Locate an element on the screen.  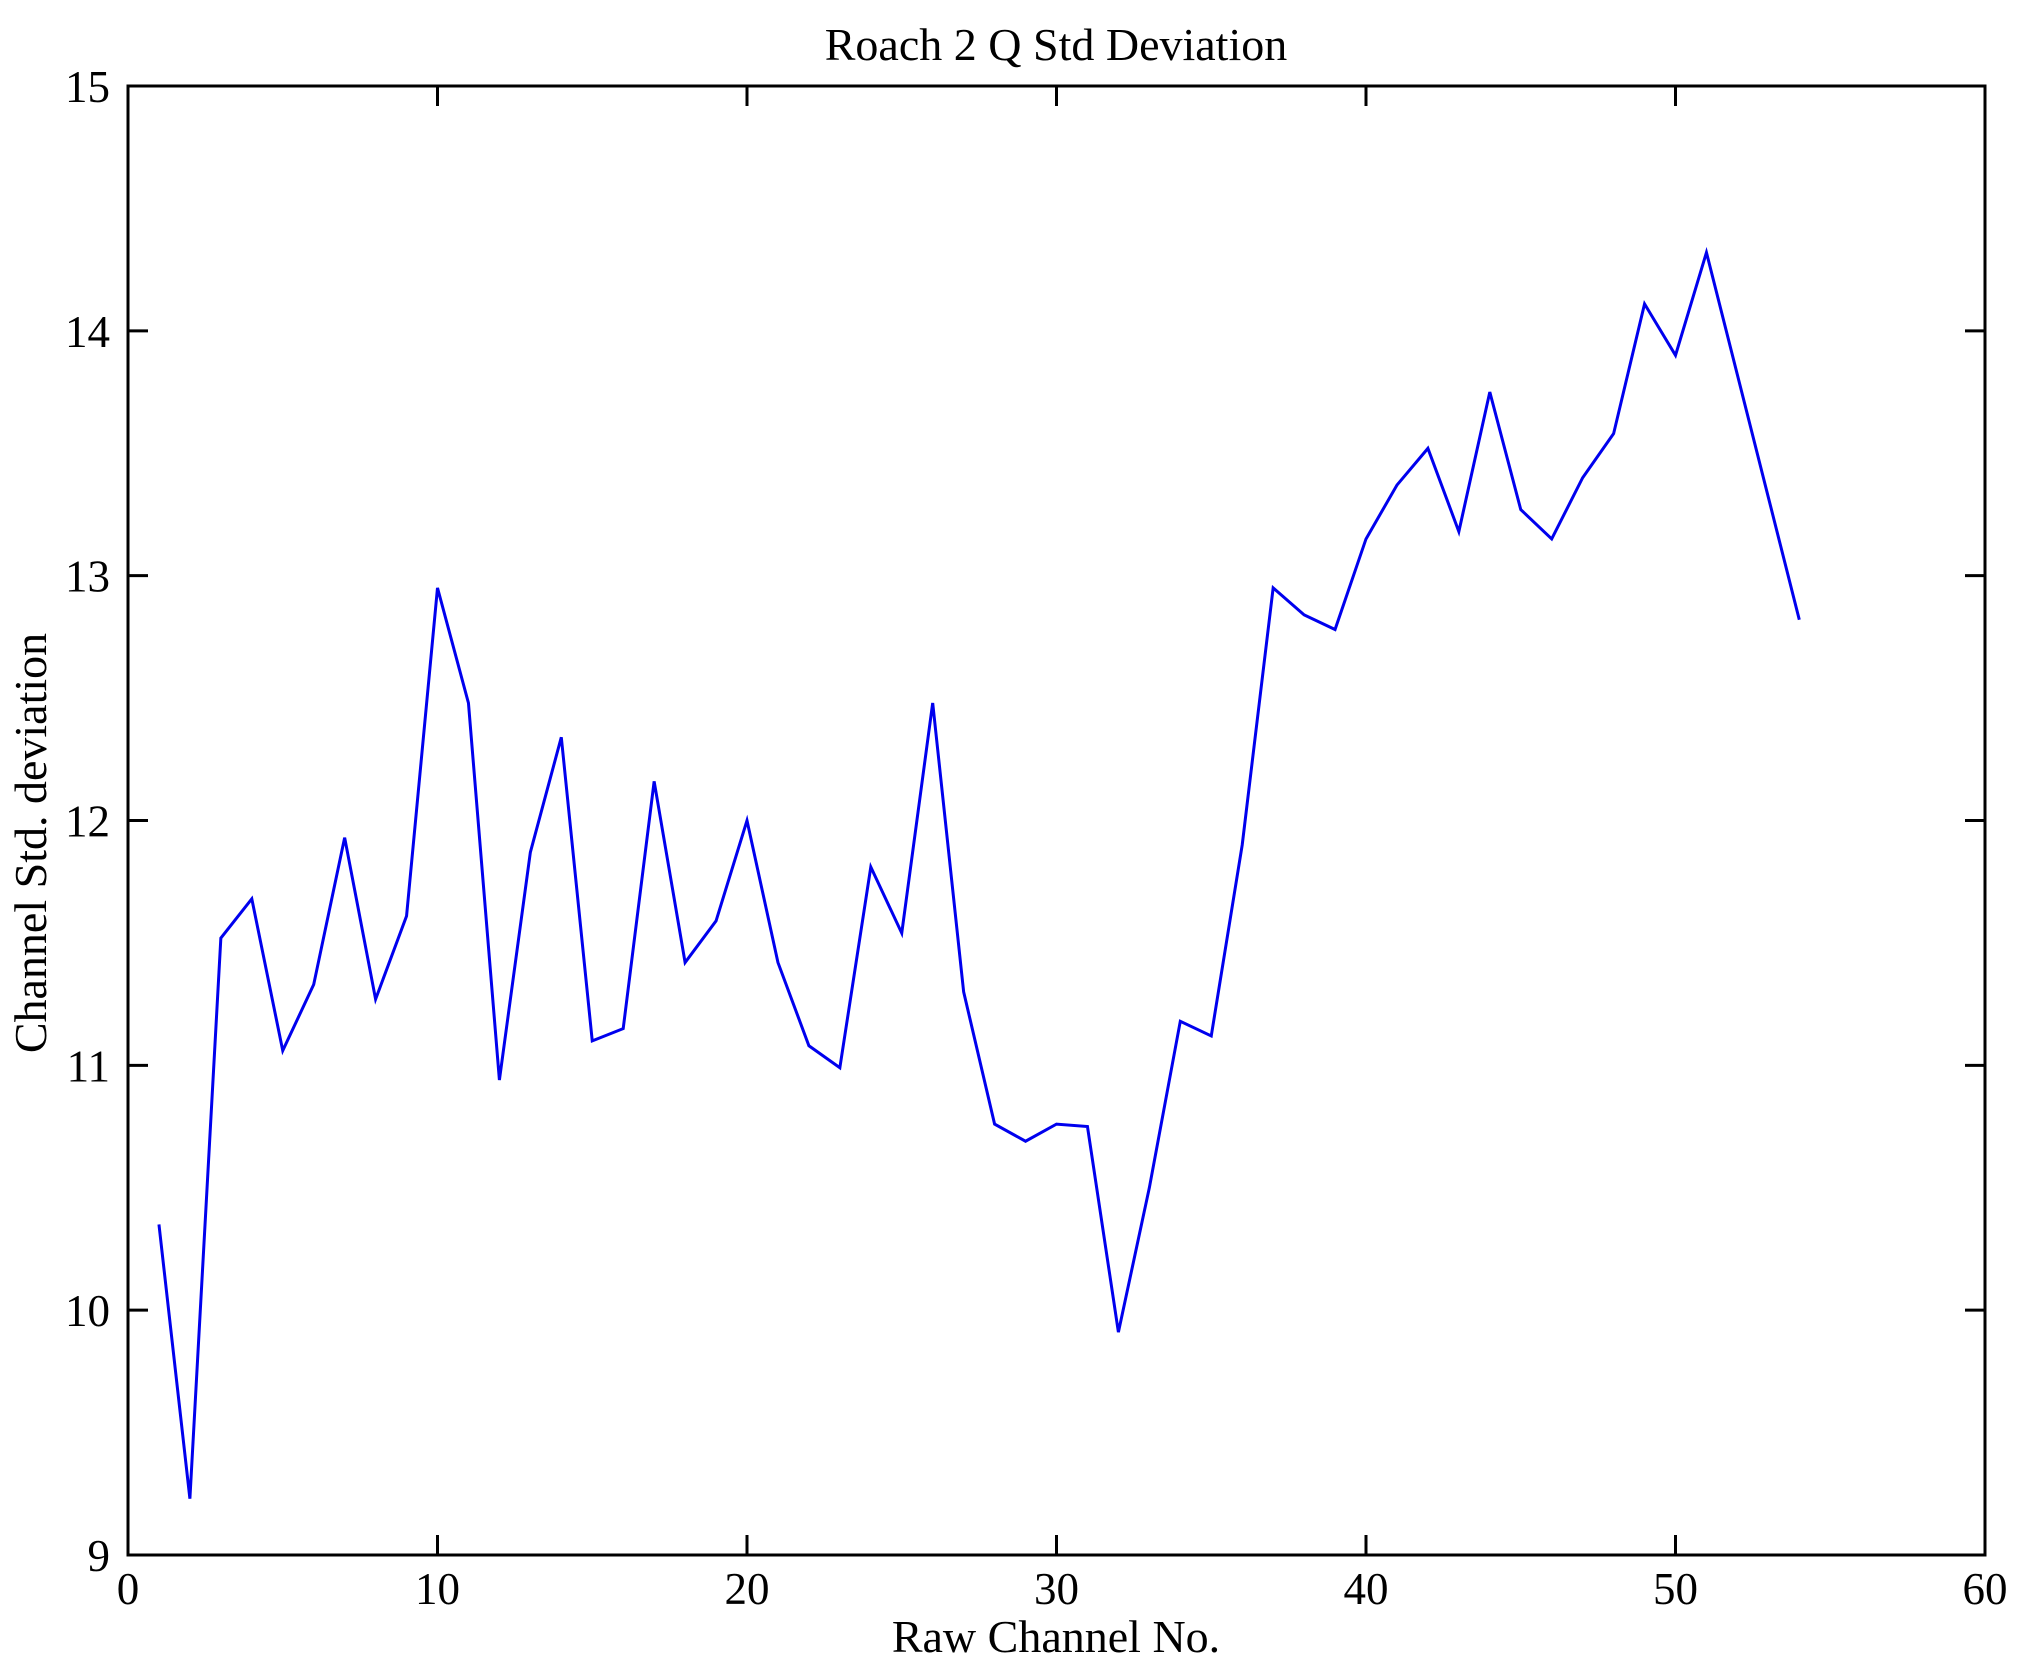
y-tick-label: 14 is located at coordinates (87, 332).